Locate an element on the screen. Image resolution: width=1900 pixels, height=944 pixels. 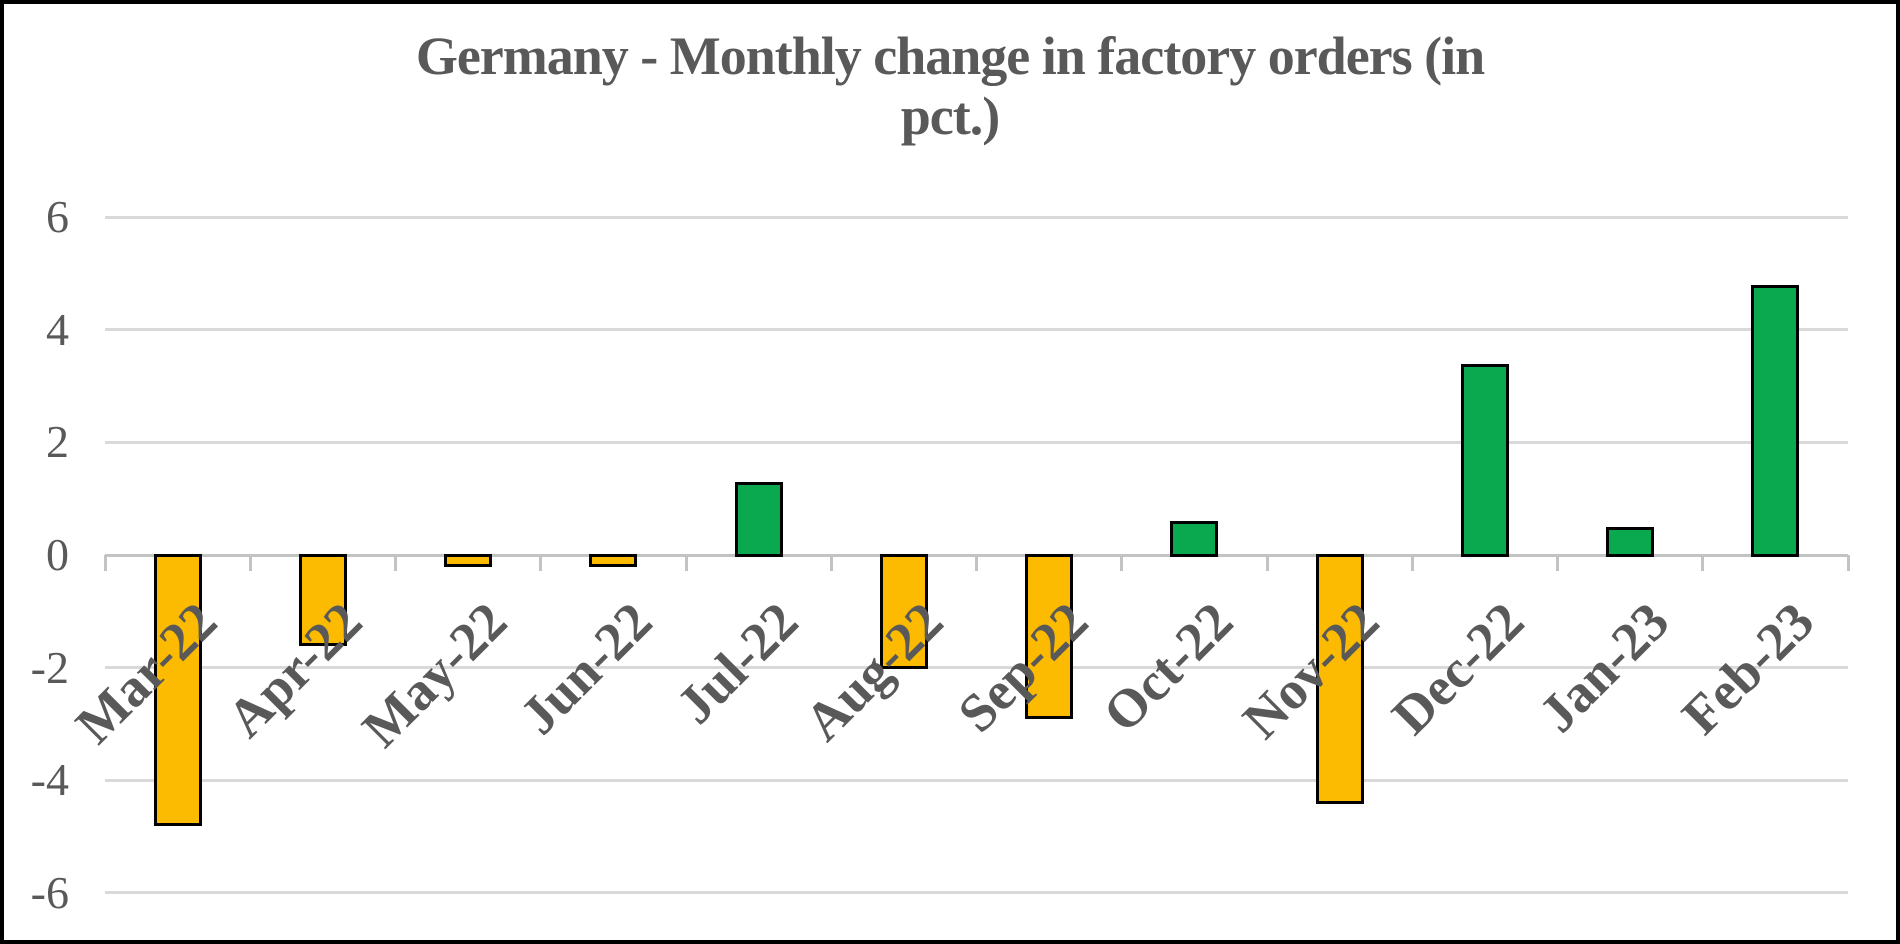
chart-title-line-2: pct.) is located at coordinates (950, 116).